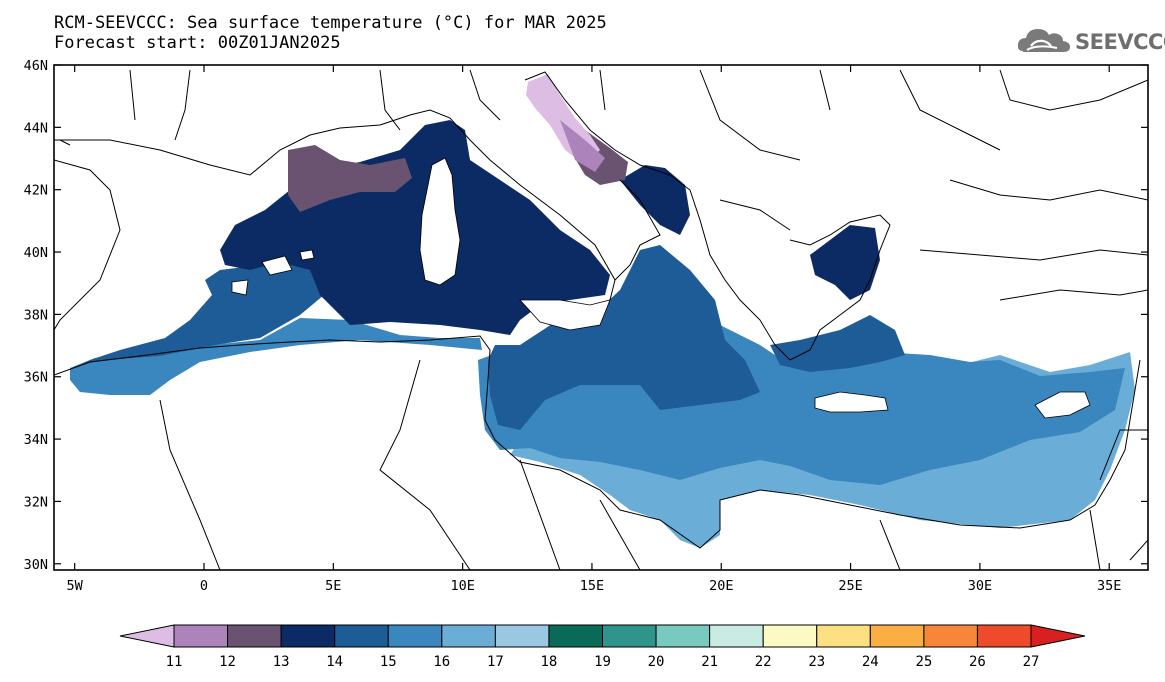 This screenshot has width=1165, height=682. What do you see at coordinates (565, 315) in the screenshot?
I see `sicily` at bounding box center [565, 315].